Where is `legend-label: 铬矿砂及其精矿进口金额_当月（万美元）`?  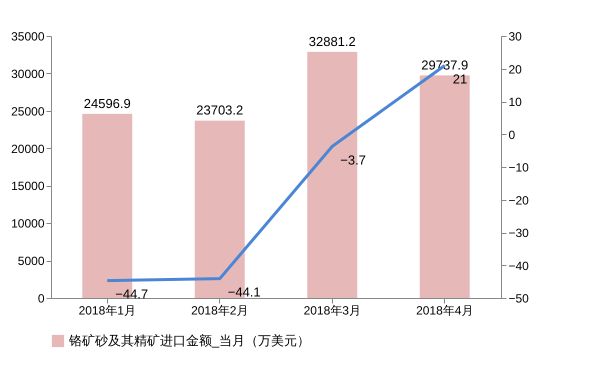 legend-label: 铬矿砂及其精矿进口金额_当月（万美元） is located at coordinates (189, 340).